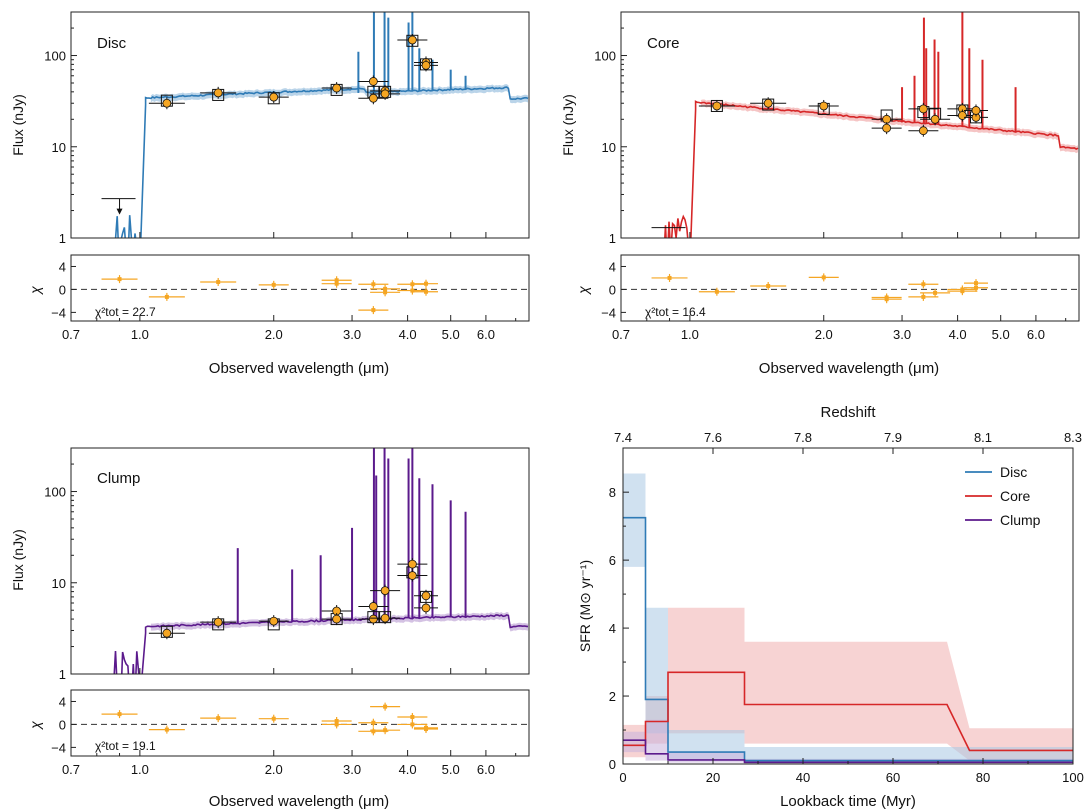 The width and height of the screenshot is (1084, 809). I want to click on clump-chi-axis-label: χ, so click(35, 726).